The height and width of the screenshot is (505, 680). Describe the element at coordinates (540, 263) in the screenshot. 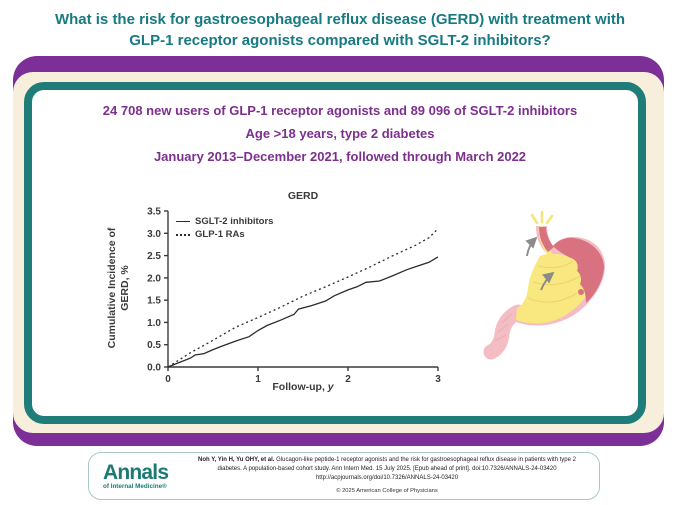

I see `reflux-arrows-icon` at that location.